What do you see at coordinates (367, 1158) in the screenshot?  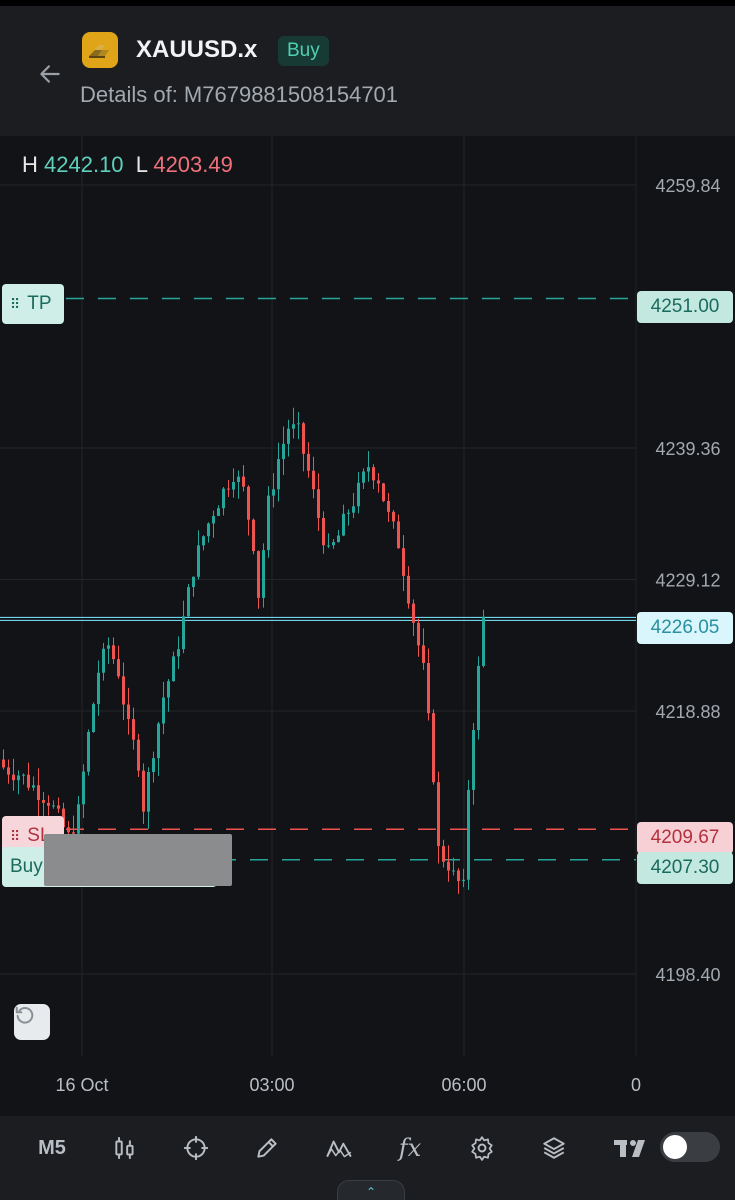 I see `bottom-toolbar: M5 fx` at bounding box center [367, 1158].